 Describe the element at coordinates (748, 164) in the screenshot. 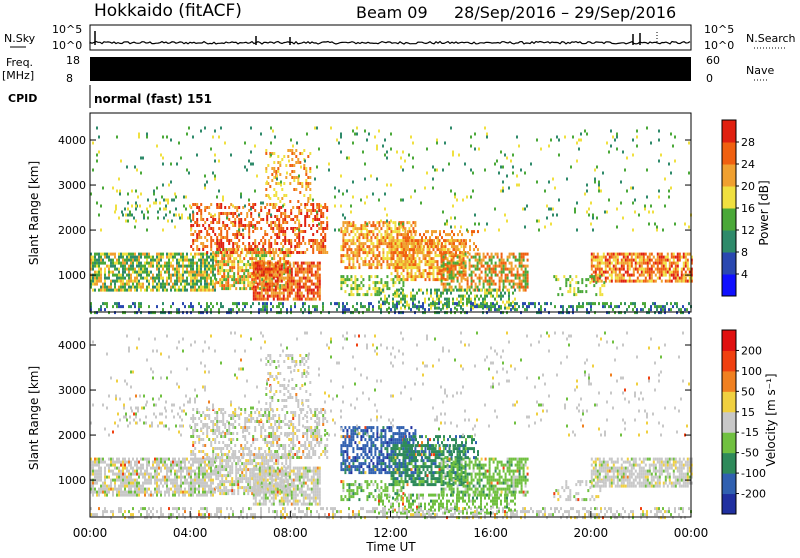

I see `colorbar-tick-label: 24` at that location.